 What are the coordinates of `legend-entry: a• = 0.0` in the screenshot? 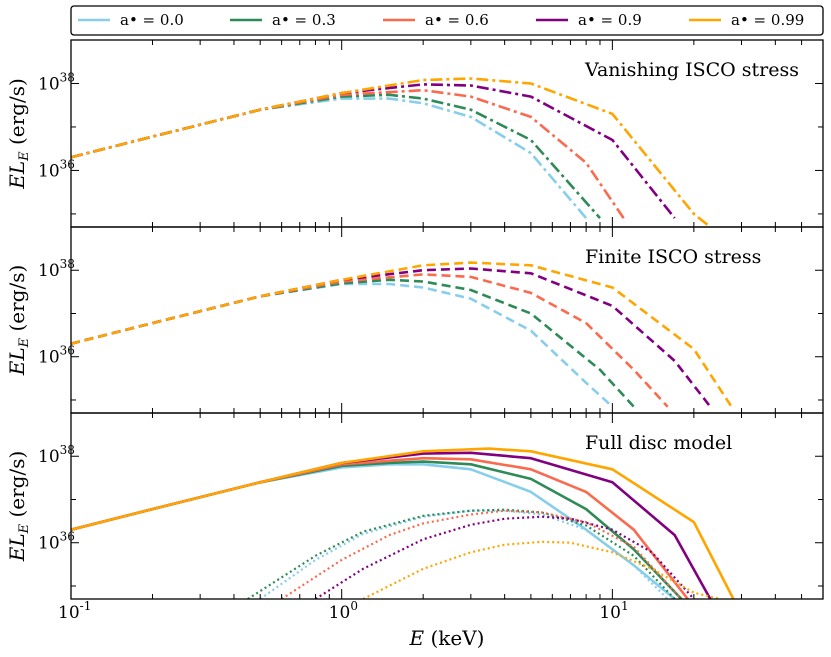 It's located at (131, 20).